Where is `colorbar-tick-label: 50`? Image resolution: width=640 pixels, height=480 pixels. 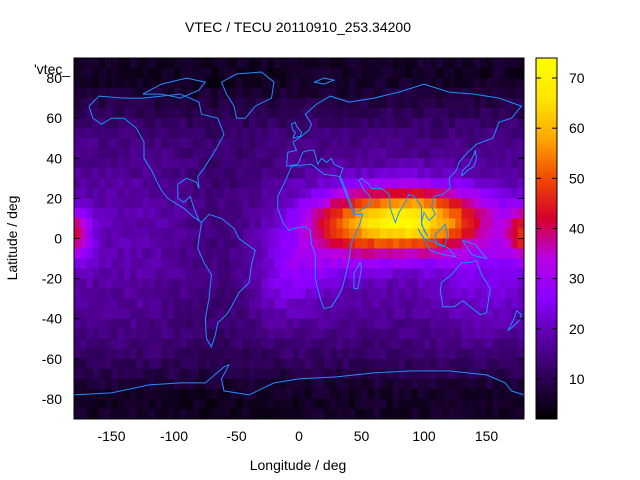 colorbar-tick-label: 50 is located at coordinates (577, 178).